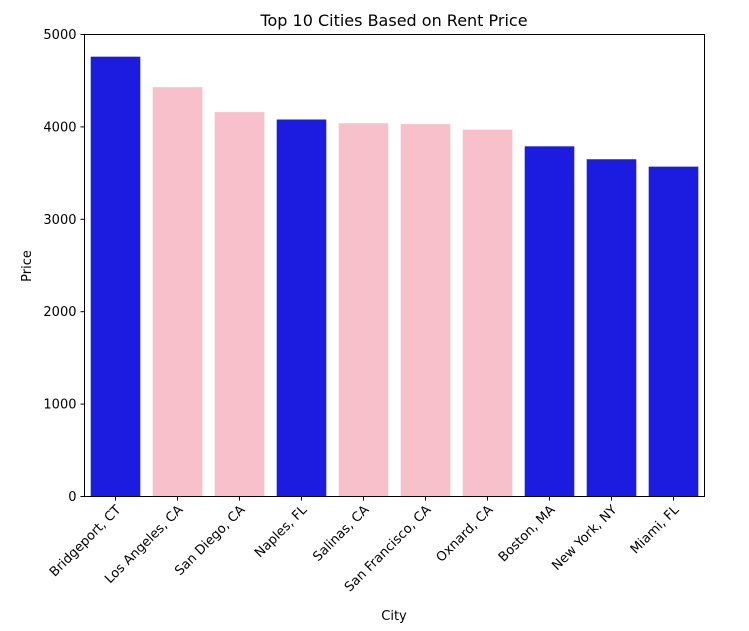  Describe the element at coordinates (527, 534) in the screenshot. I see `x-tick-label-7: Boston, MA` at that location.